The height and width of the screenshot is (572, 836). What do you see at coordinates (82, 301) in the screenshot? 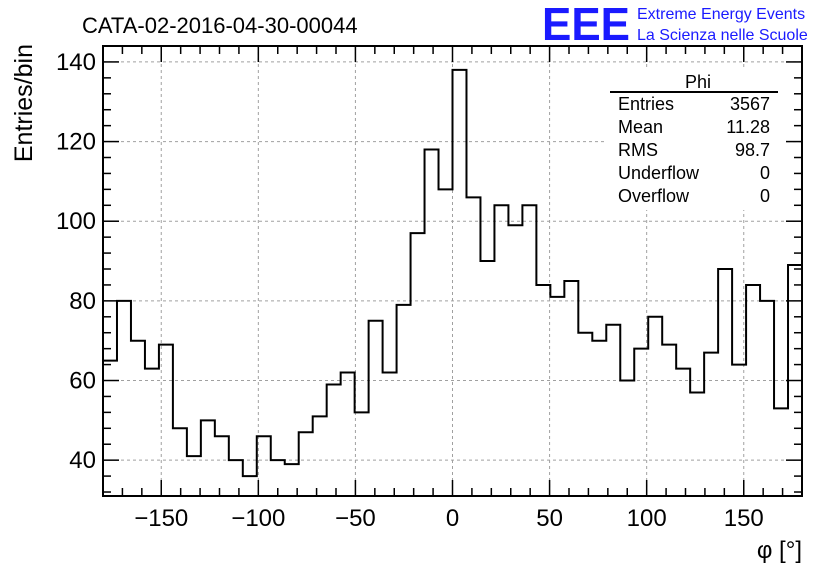
I see `y-tick-label: 80` at bounding box center [82, 301].